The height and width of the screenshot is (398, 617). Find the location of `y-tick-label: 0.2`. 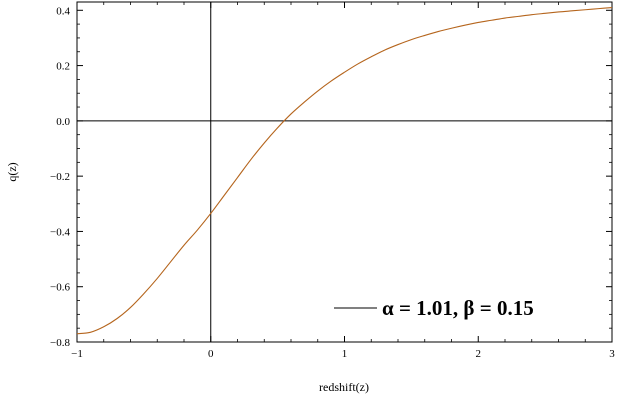

y-tick-label: 0.2 is located at coordinates (63, 67).